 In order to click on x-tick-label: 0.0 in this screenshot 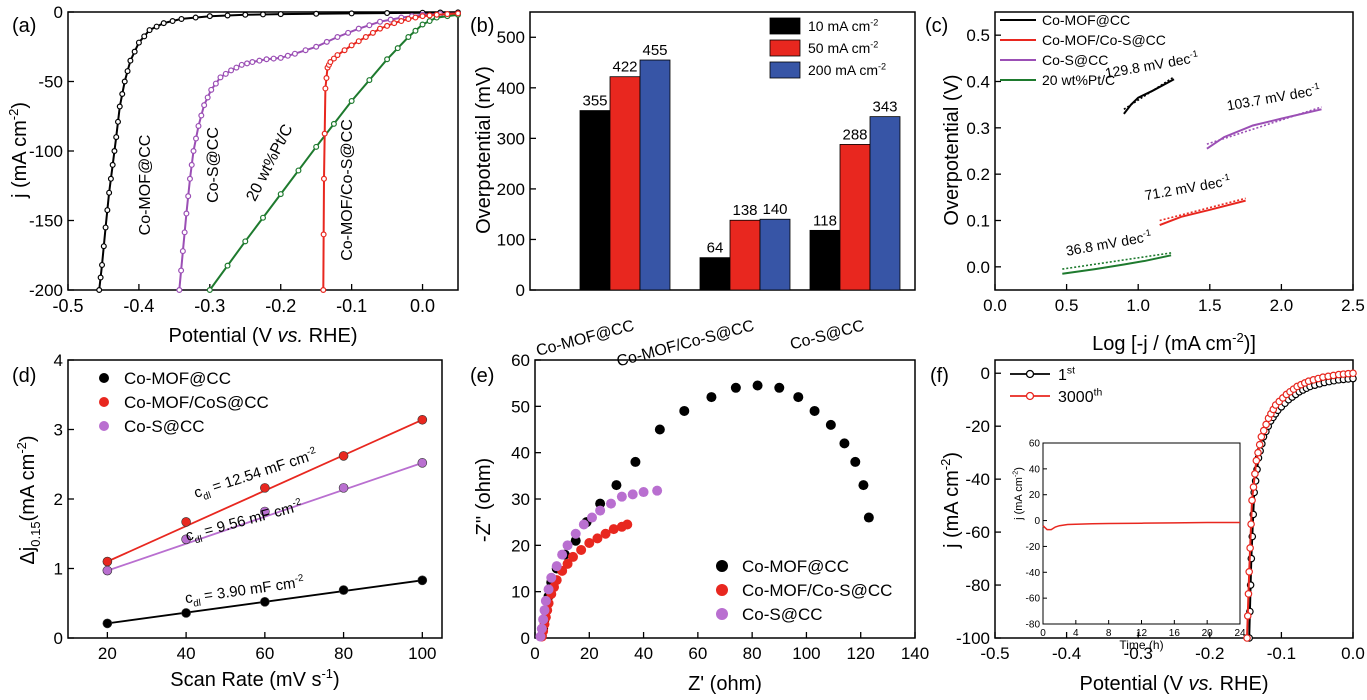, I will do `click(422, 306)`.